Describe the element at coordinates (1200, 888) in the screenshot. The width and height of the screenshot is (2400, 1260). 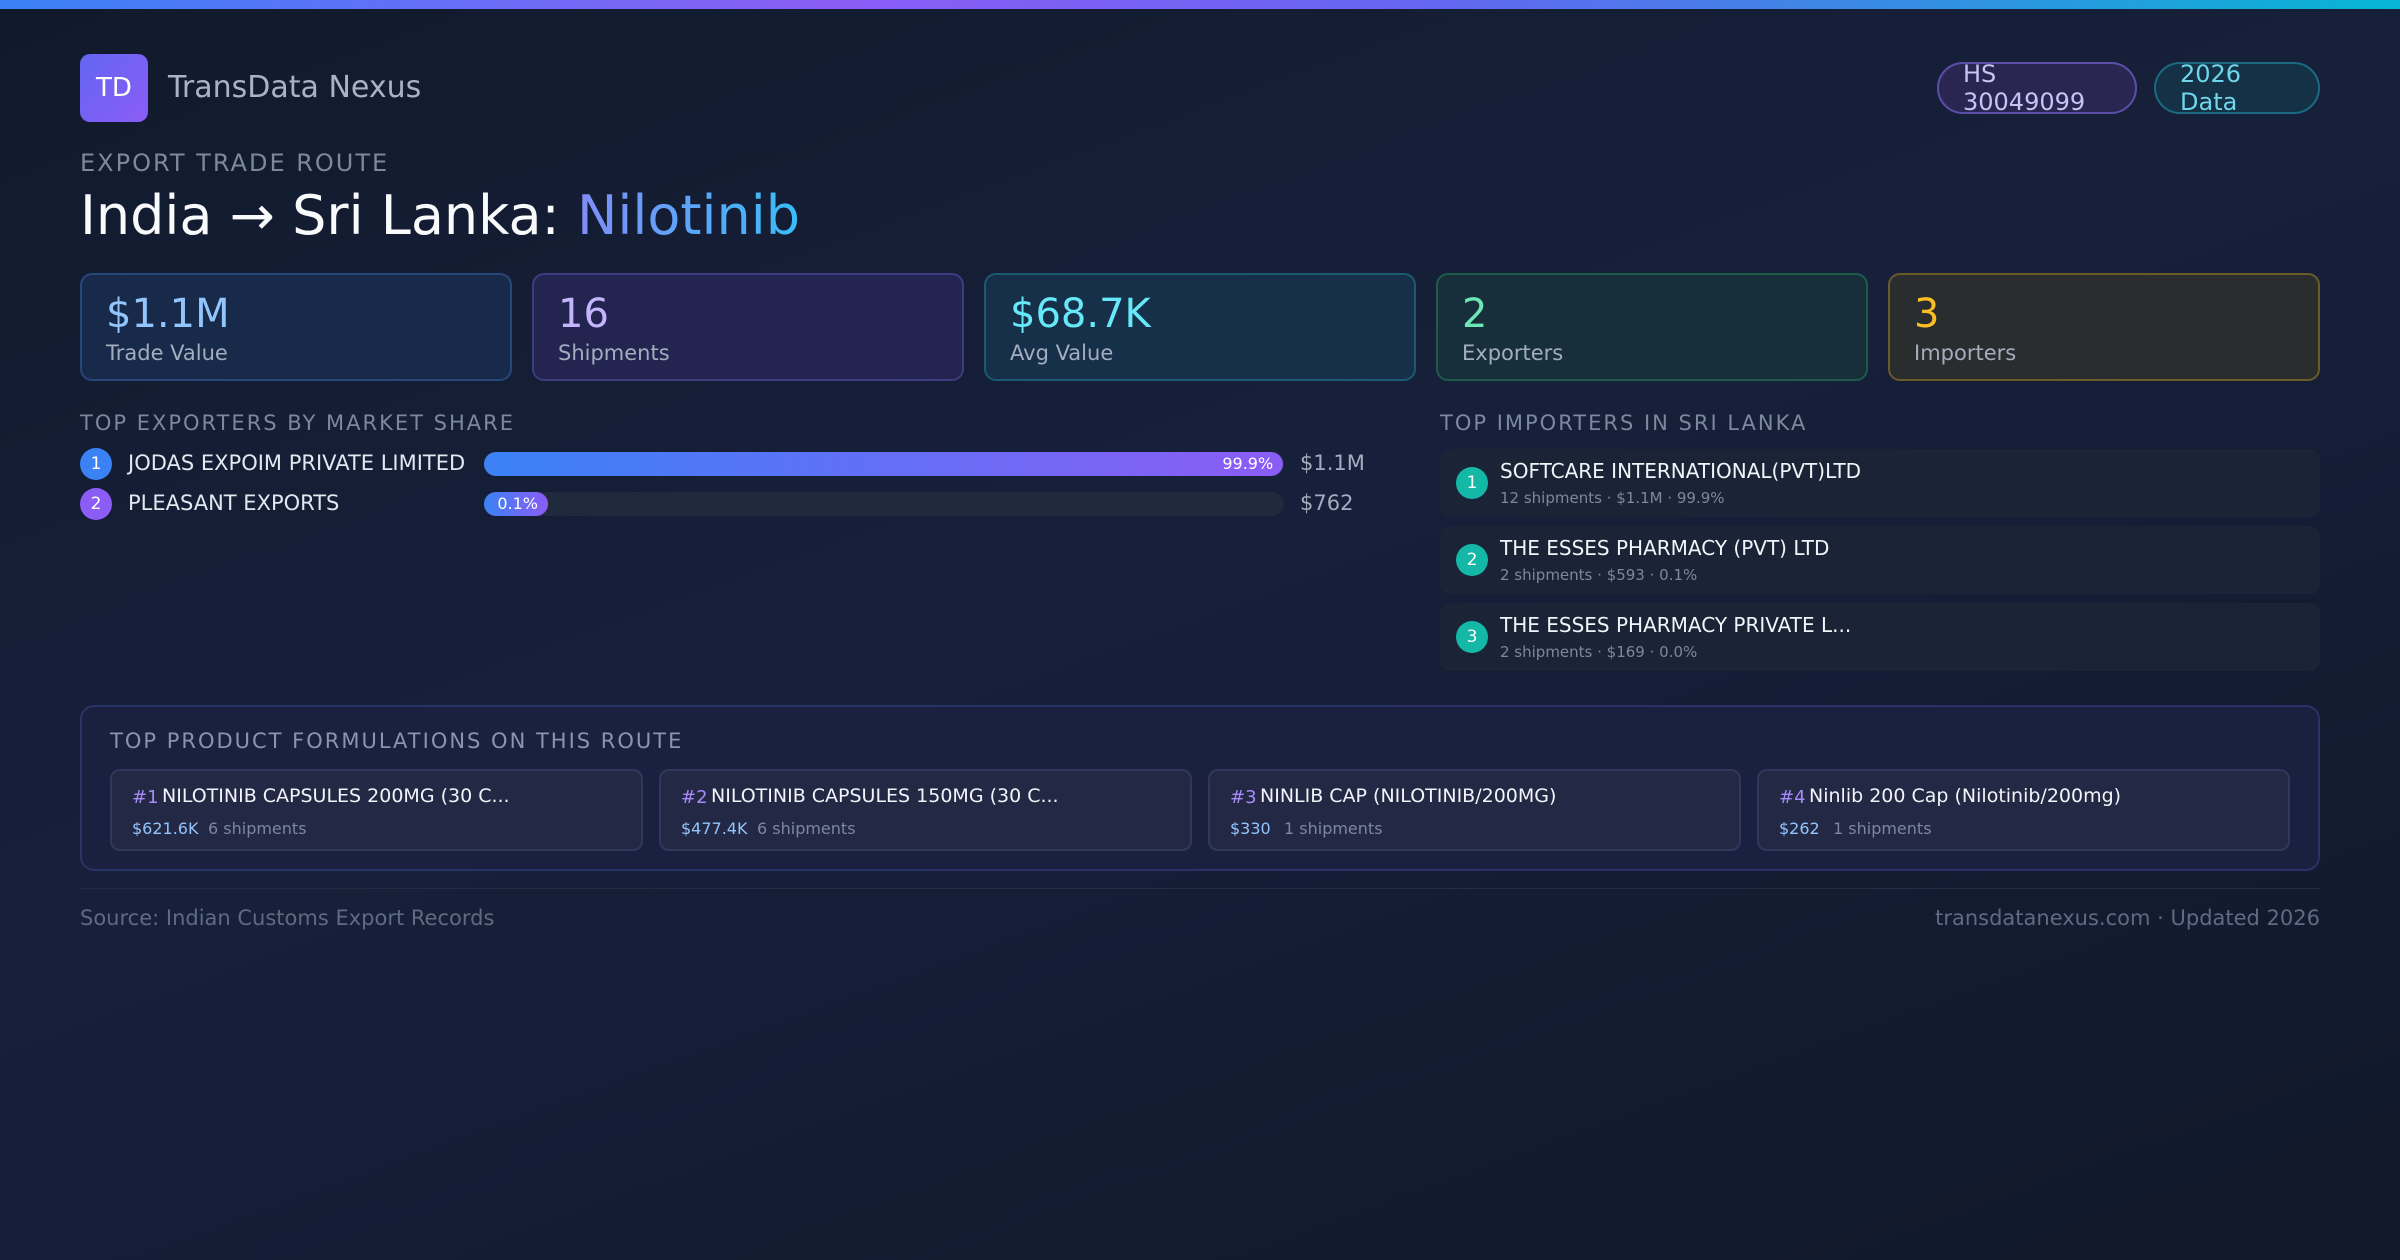
I see `footer-divider` at that location.